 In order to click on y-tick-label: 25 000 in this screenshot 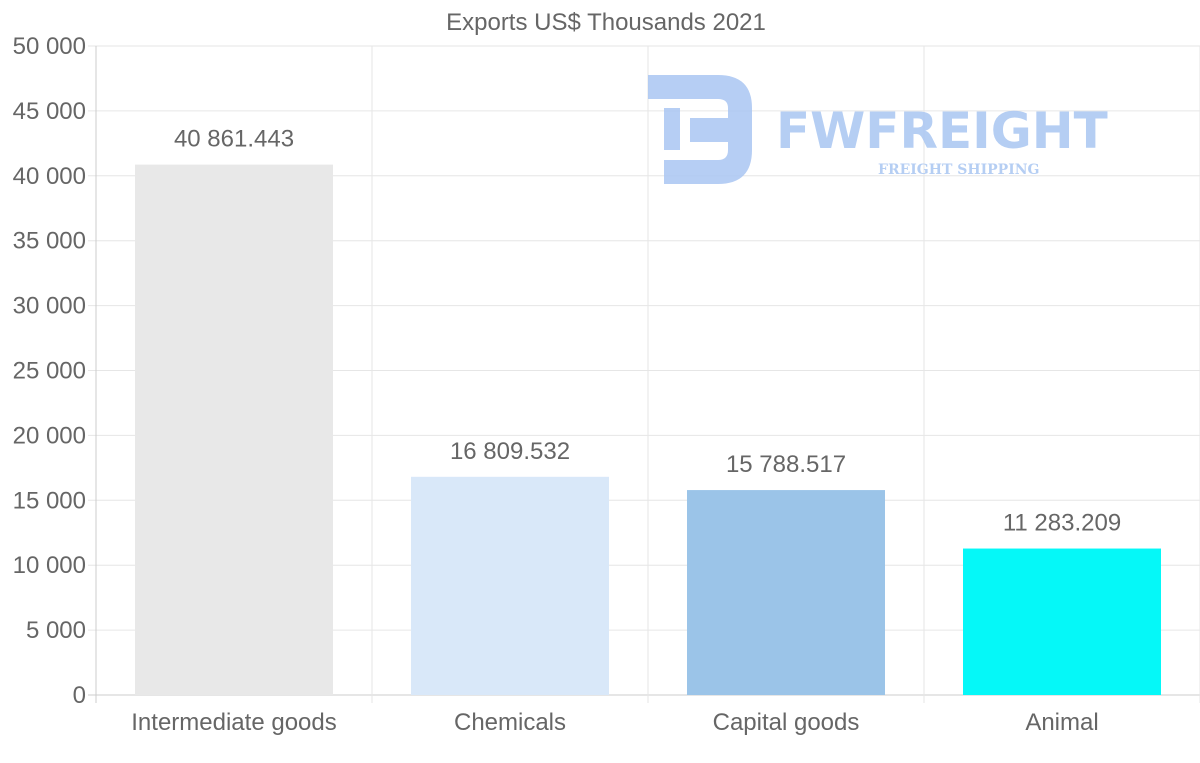, I will do `click(49, 371)`.